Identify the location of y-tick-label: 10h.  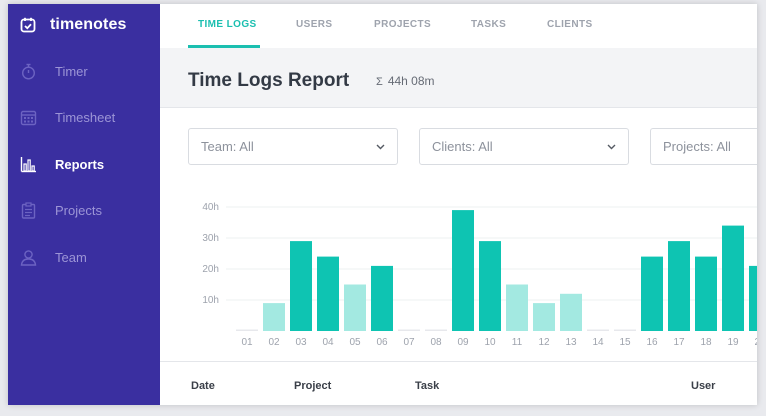
(210, 300).